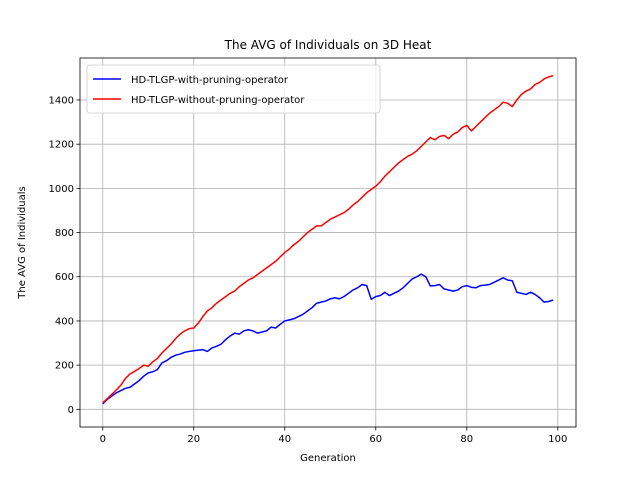  I want to click on y-tick-label: 800, so click(64, 233).